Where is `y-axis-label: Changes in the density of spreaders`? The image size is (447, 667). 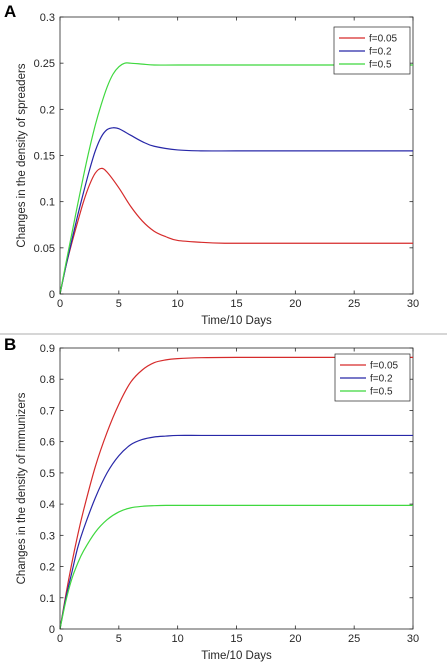 y-axis-label: Changes in the density of spreaders is located at coordinates (22, 155).